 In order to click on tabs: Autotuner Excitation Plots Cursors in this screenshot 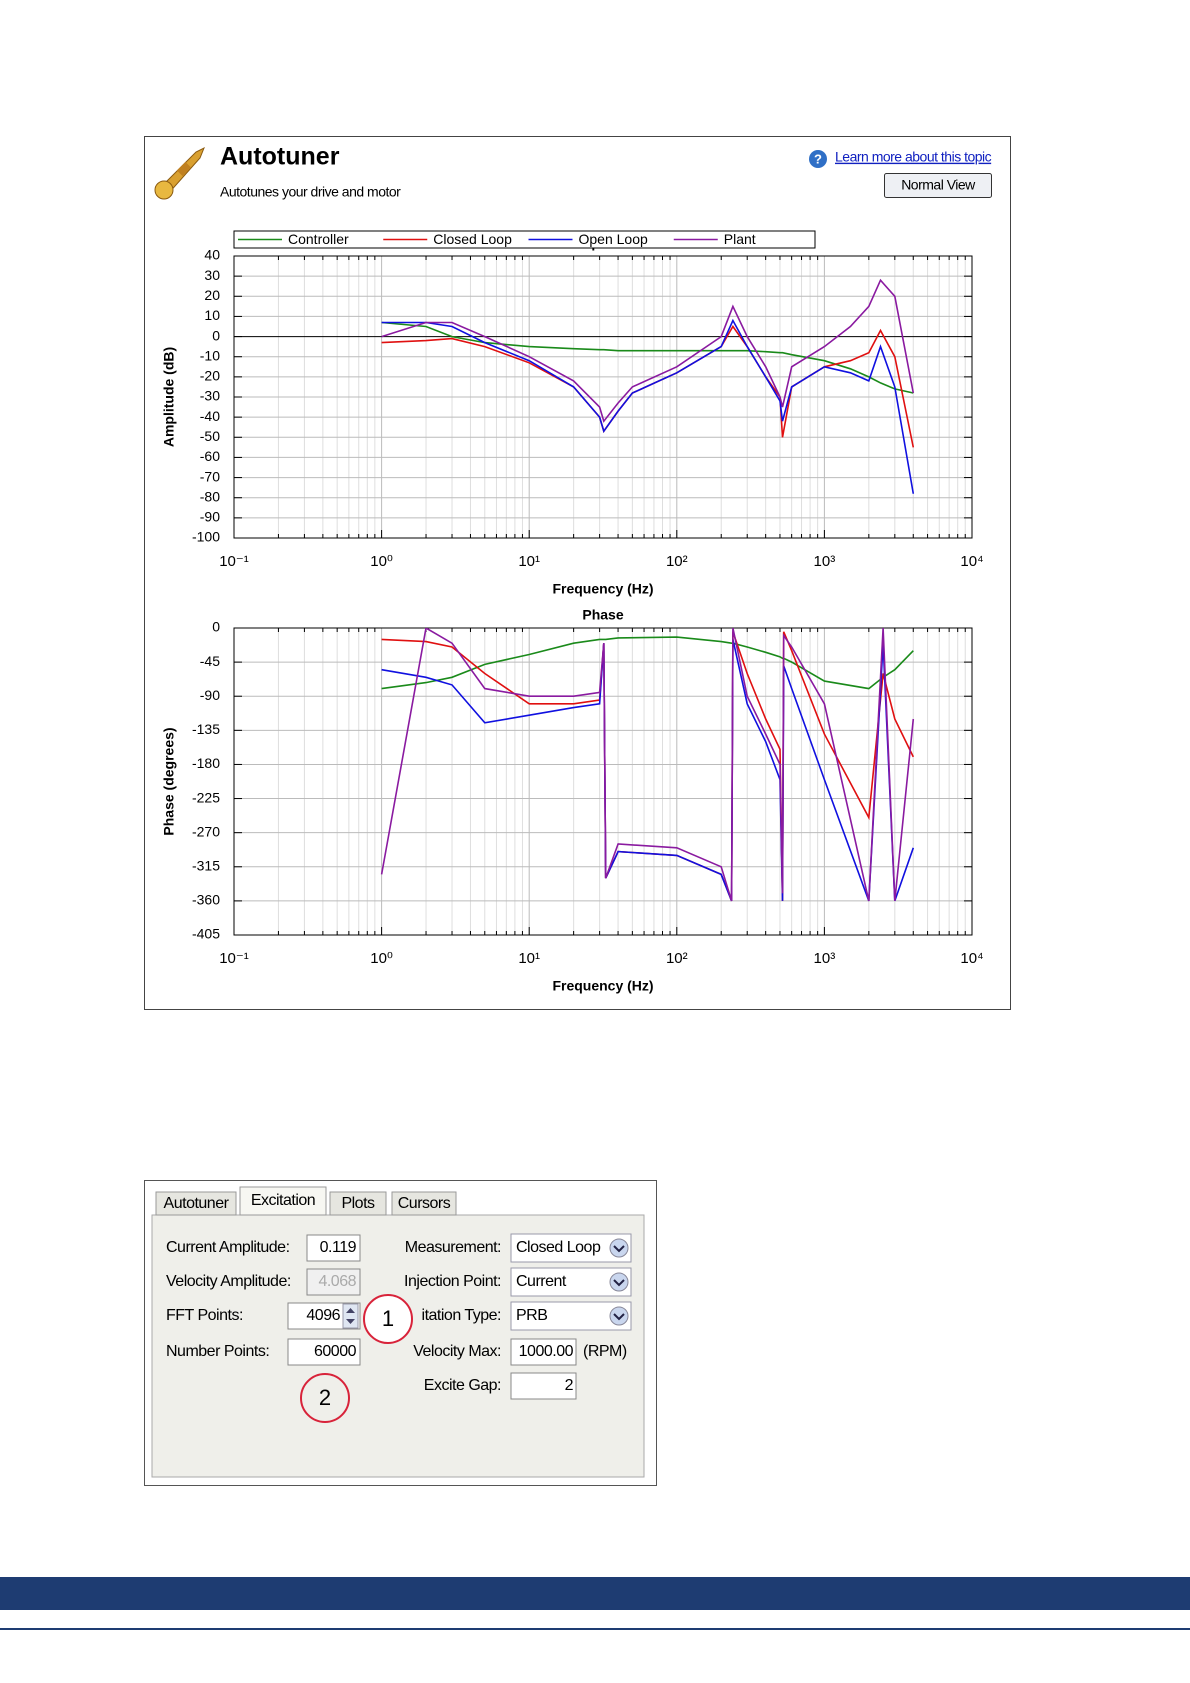, I will do `click(306, 1201)`.